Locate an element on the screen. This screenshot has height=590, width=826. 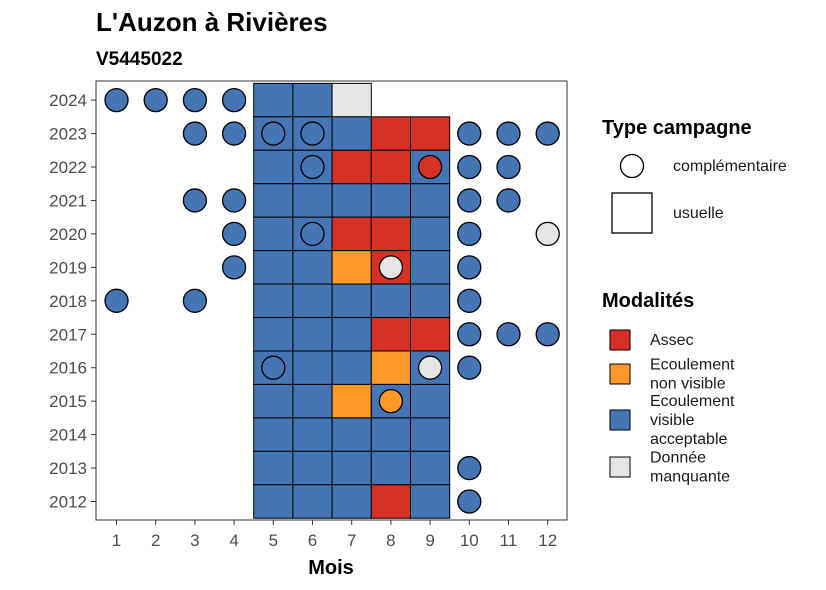
y-tick-label: 2016 is located at coordinates (68, 368).